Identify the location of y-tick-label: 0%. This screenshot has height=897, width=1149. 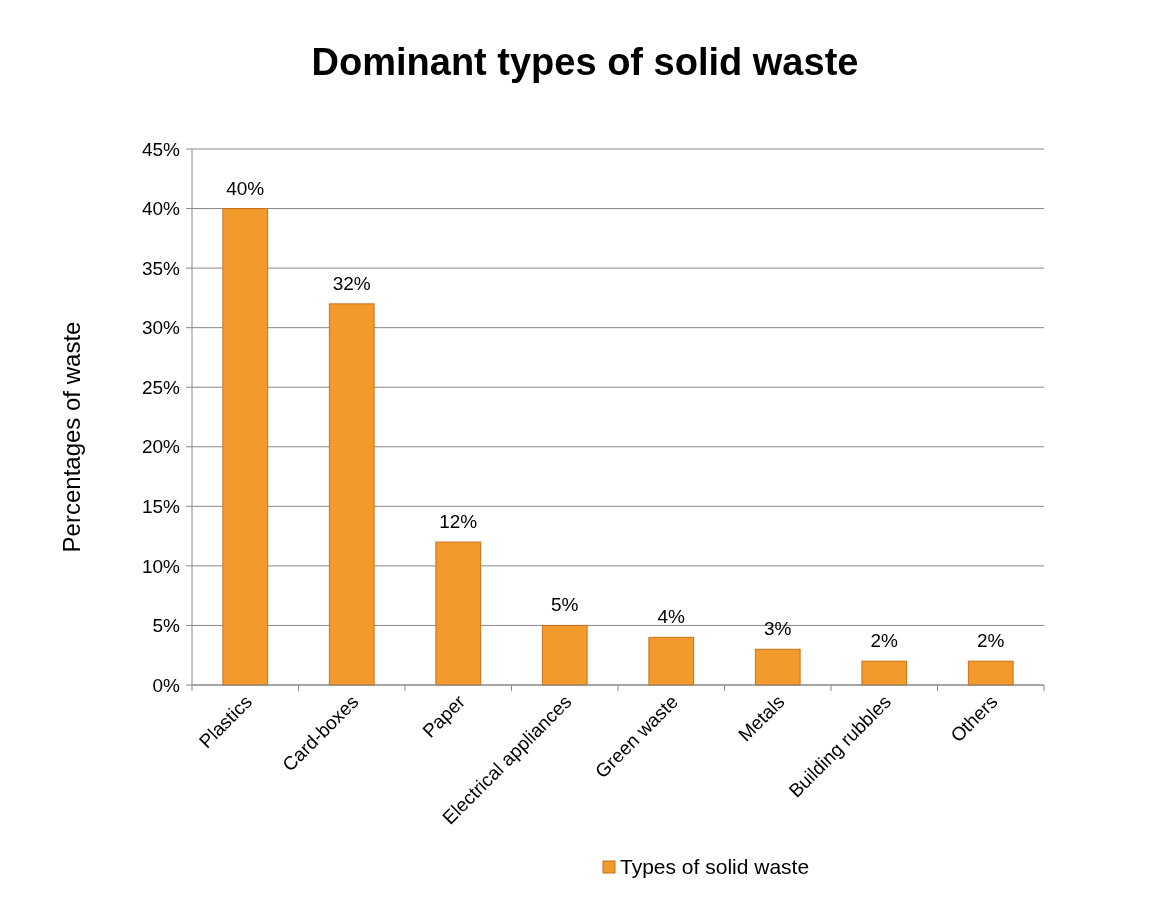
(166, 685).